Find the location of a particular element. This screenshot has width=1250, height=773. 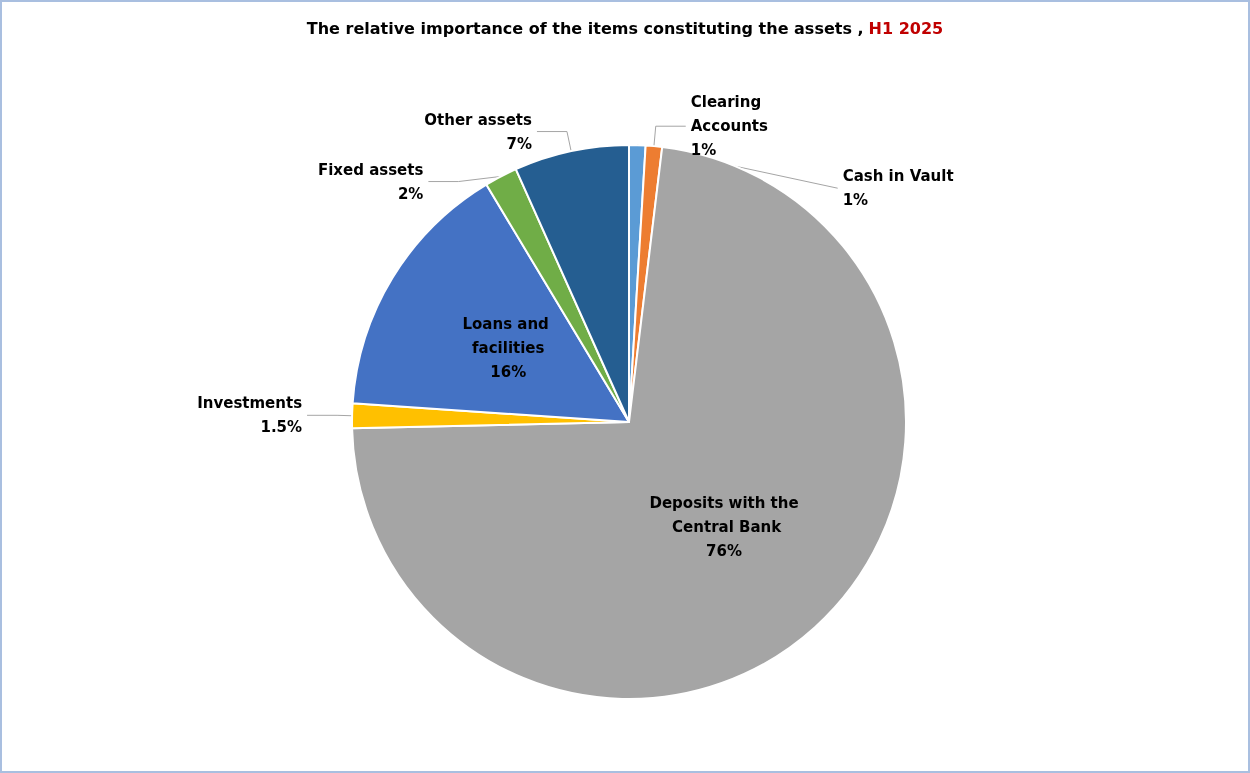

data-label: 7% is located at coordinates (519, 143).